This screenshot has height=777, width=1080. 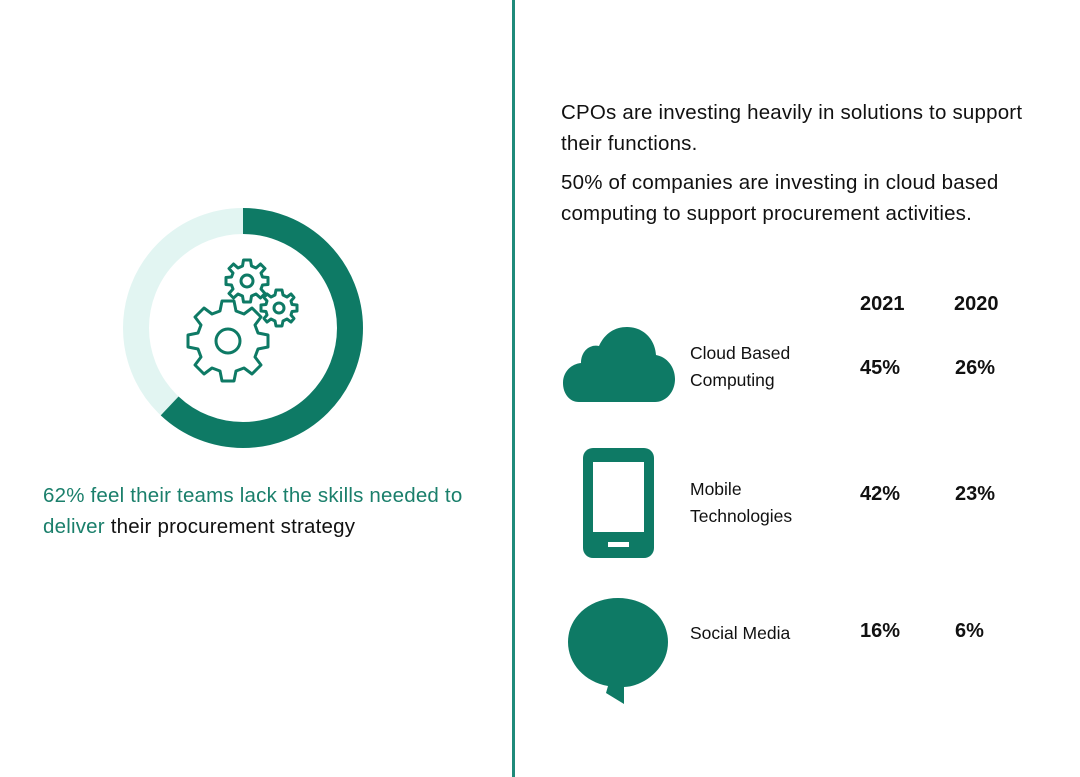 I want to click on label-line: Social Media, so click(x=740, y=633).